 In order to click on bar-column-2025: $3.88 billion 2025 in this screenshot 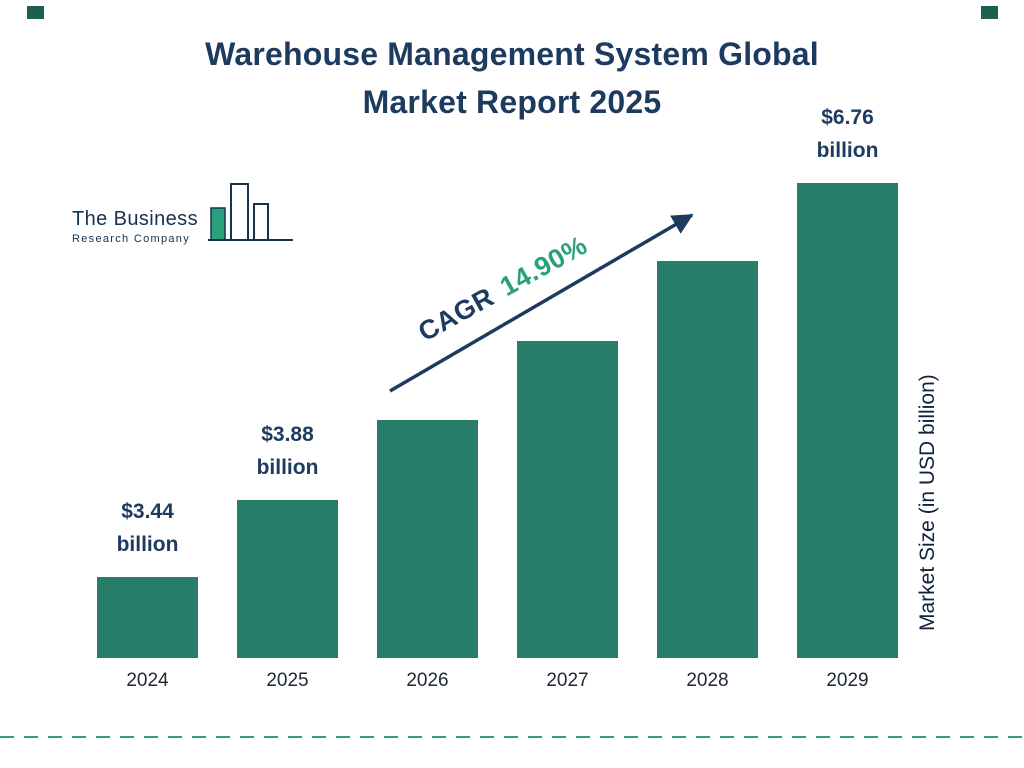, I will do `click(287, 374)`.